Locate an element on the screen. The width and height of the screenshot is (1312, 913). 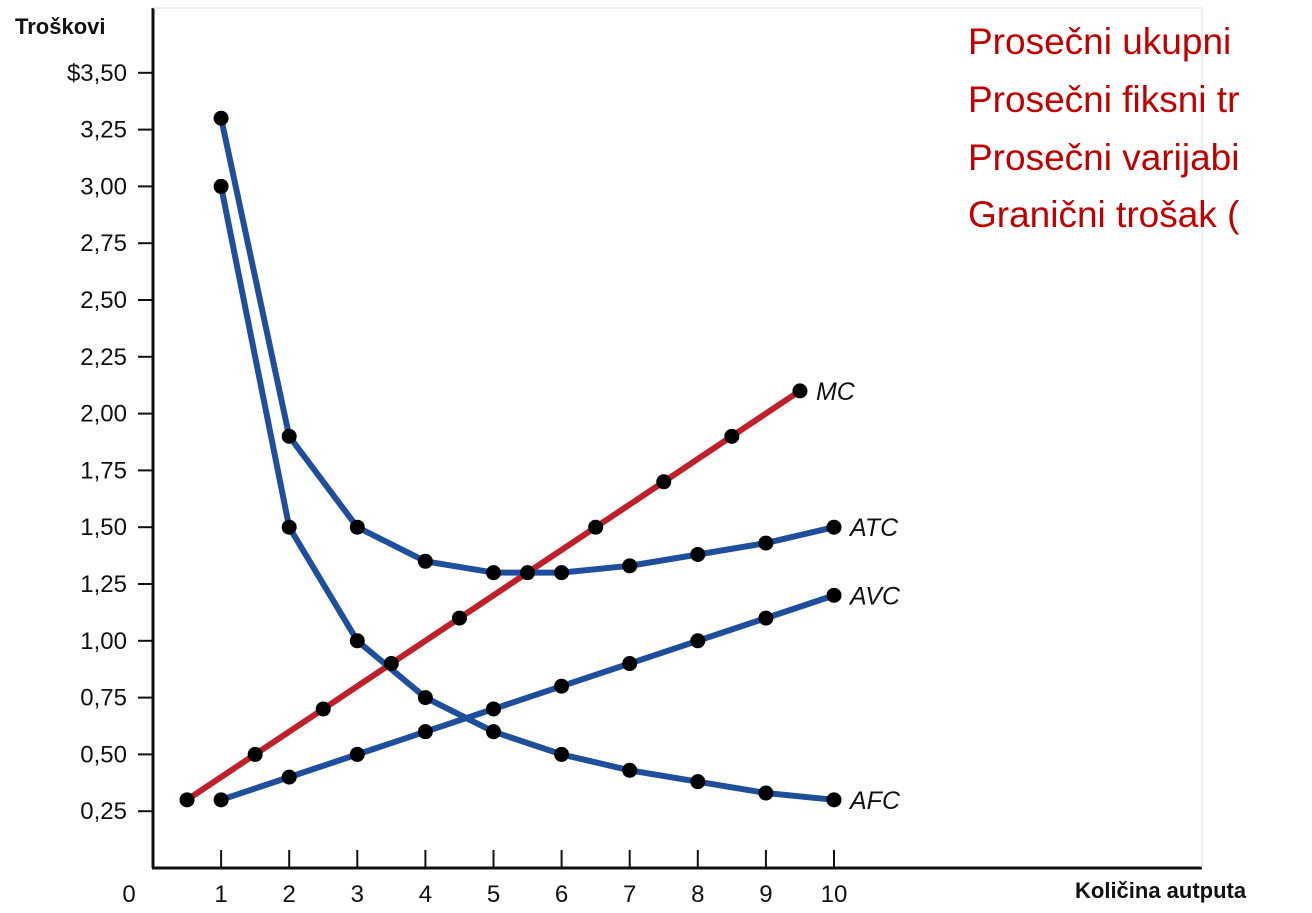
y-tick-label: 1,75 is located at coordinates (103, 470).